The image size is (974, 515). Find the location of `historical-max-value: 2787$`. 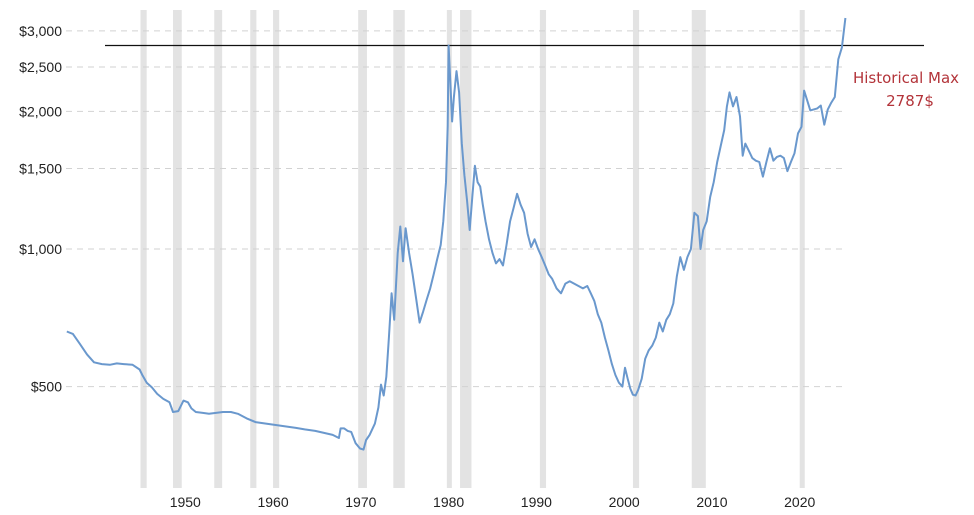

historical-max-value: 2787$ is located at coordinates (910, 101).